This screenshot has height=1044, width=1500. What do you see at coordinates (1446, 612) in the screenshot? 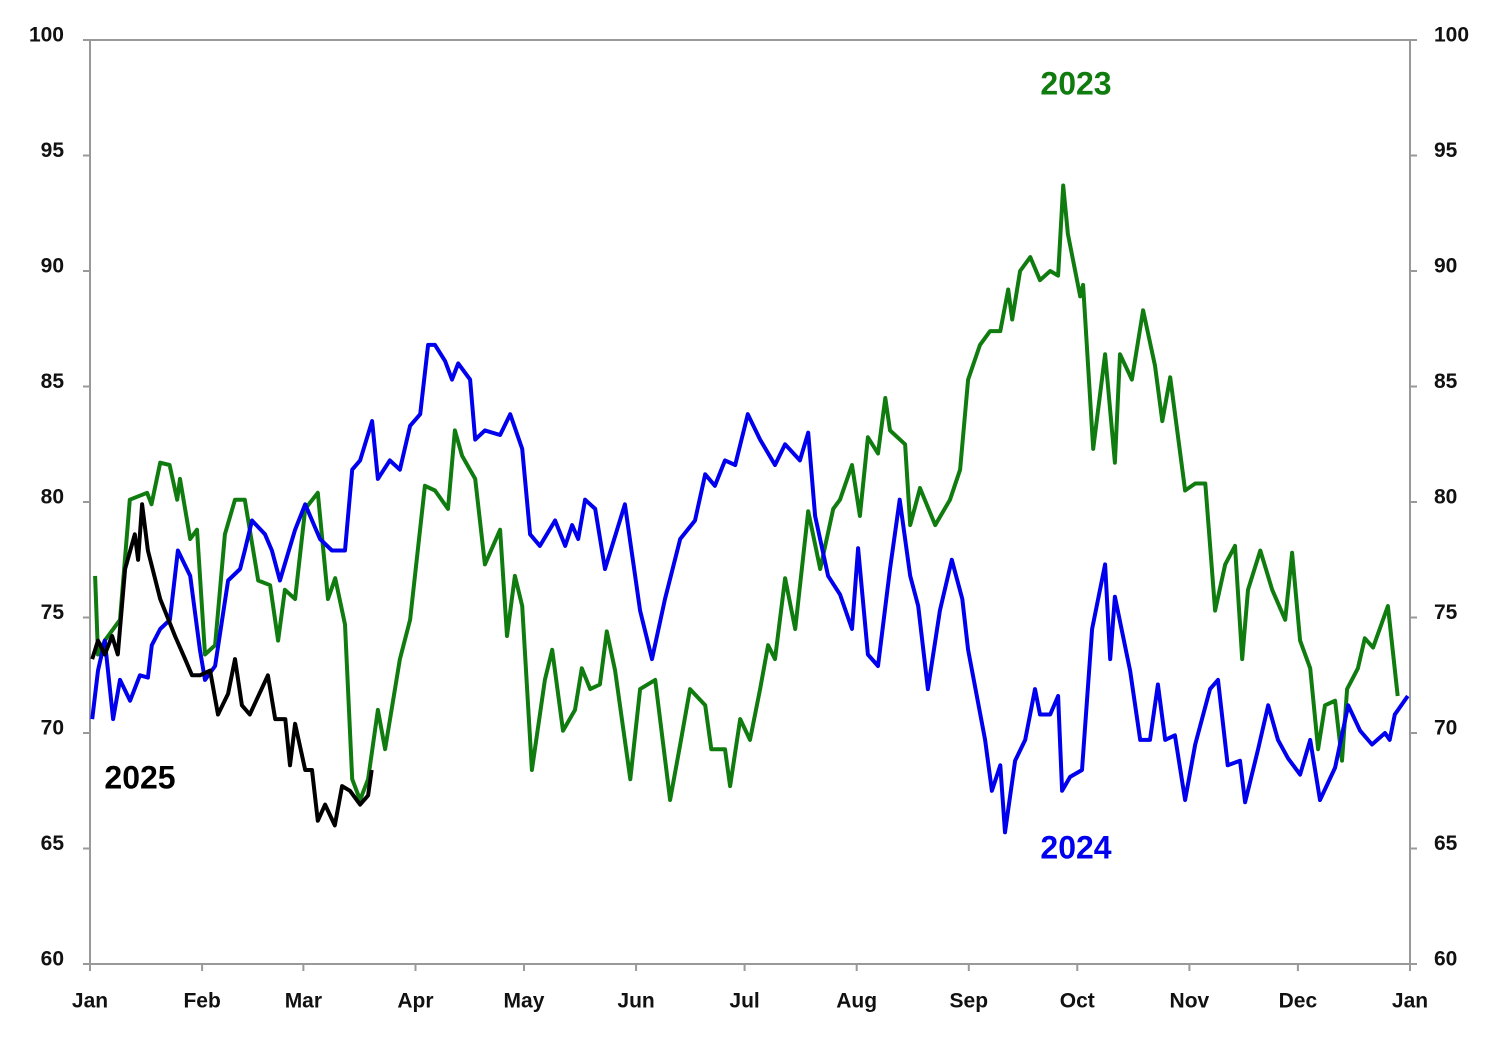
I see `y-tick-label-right: 75` at bounding box center [1446, 612].